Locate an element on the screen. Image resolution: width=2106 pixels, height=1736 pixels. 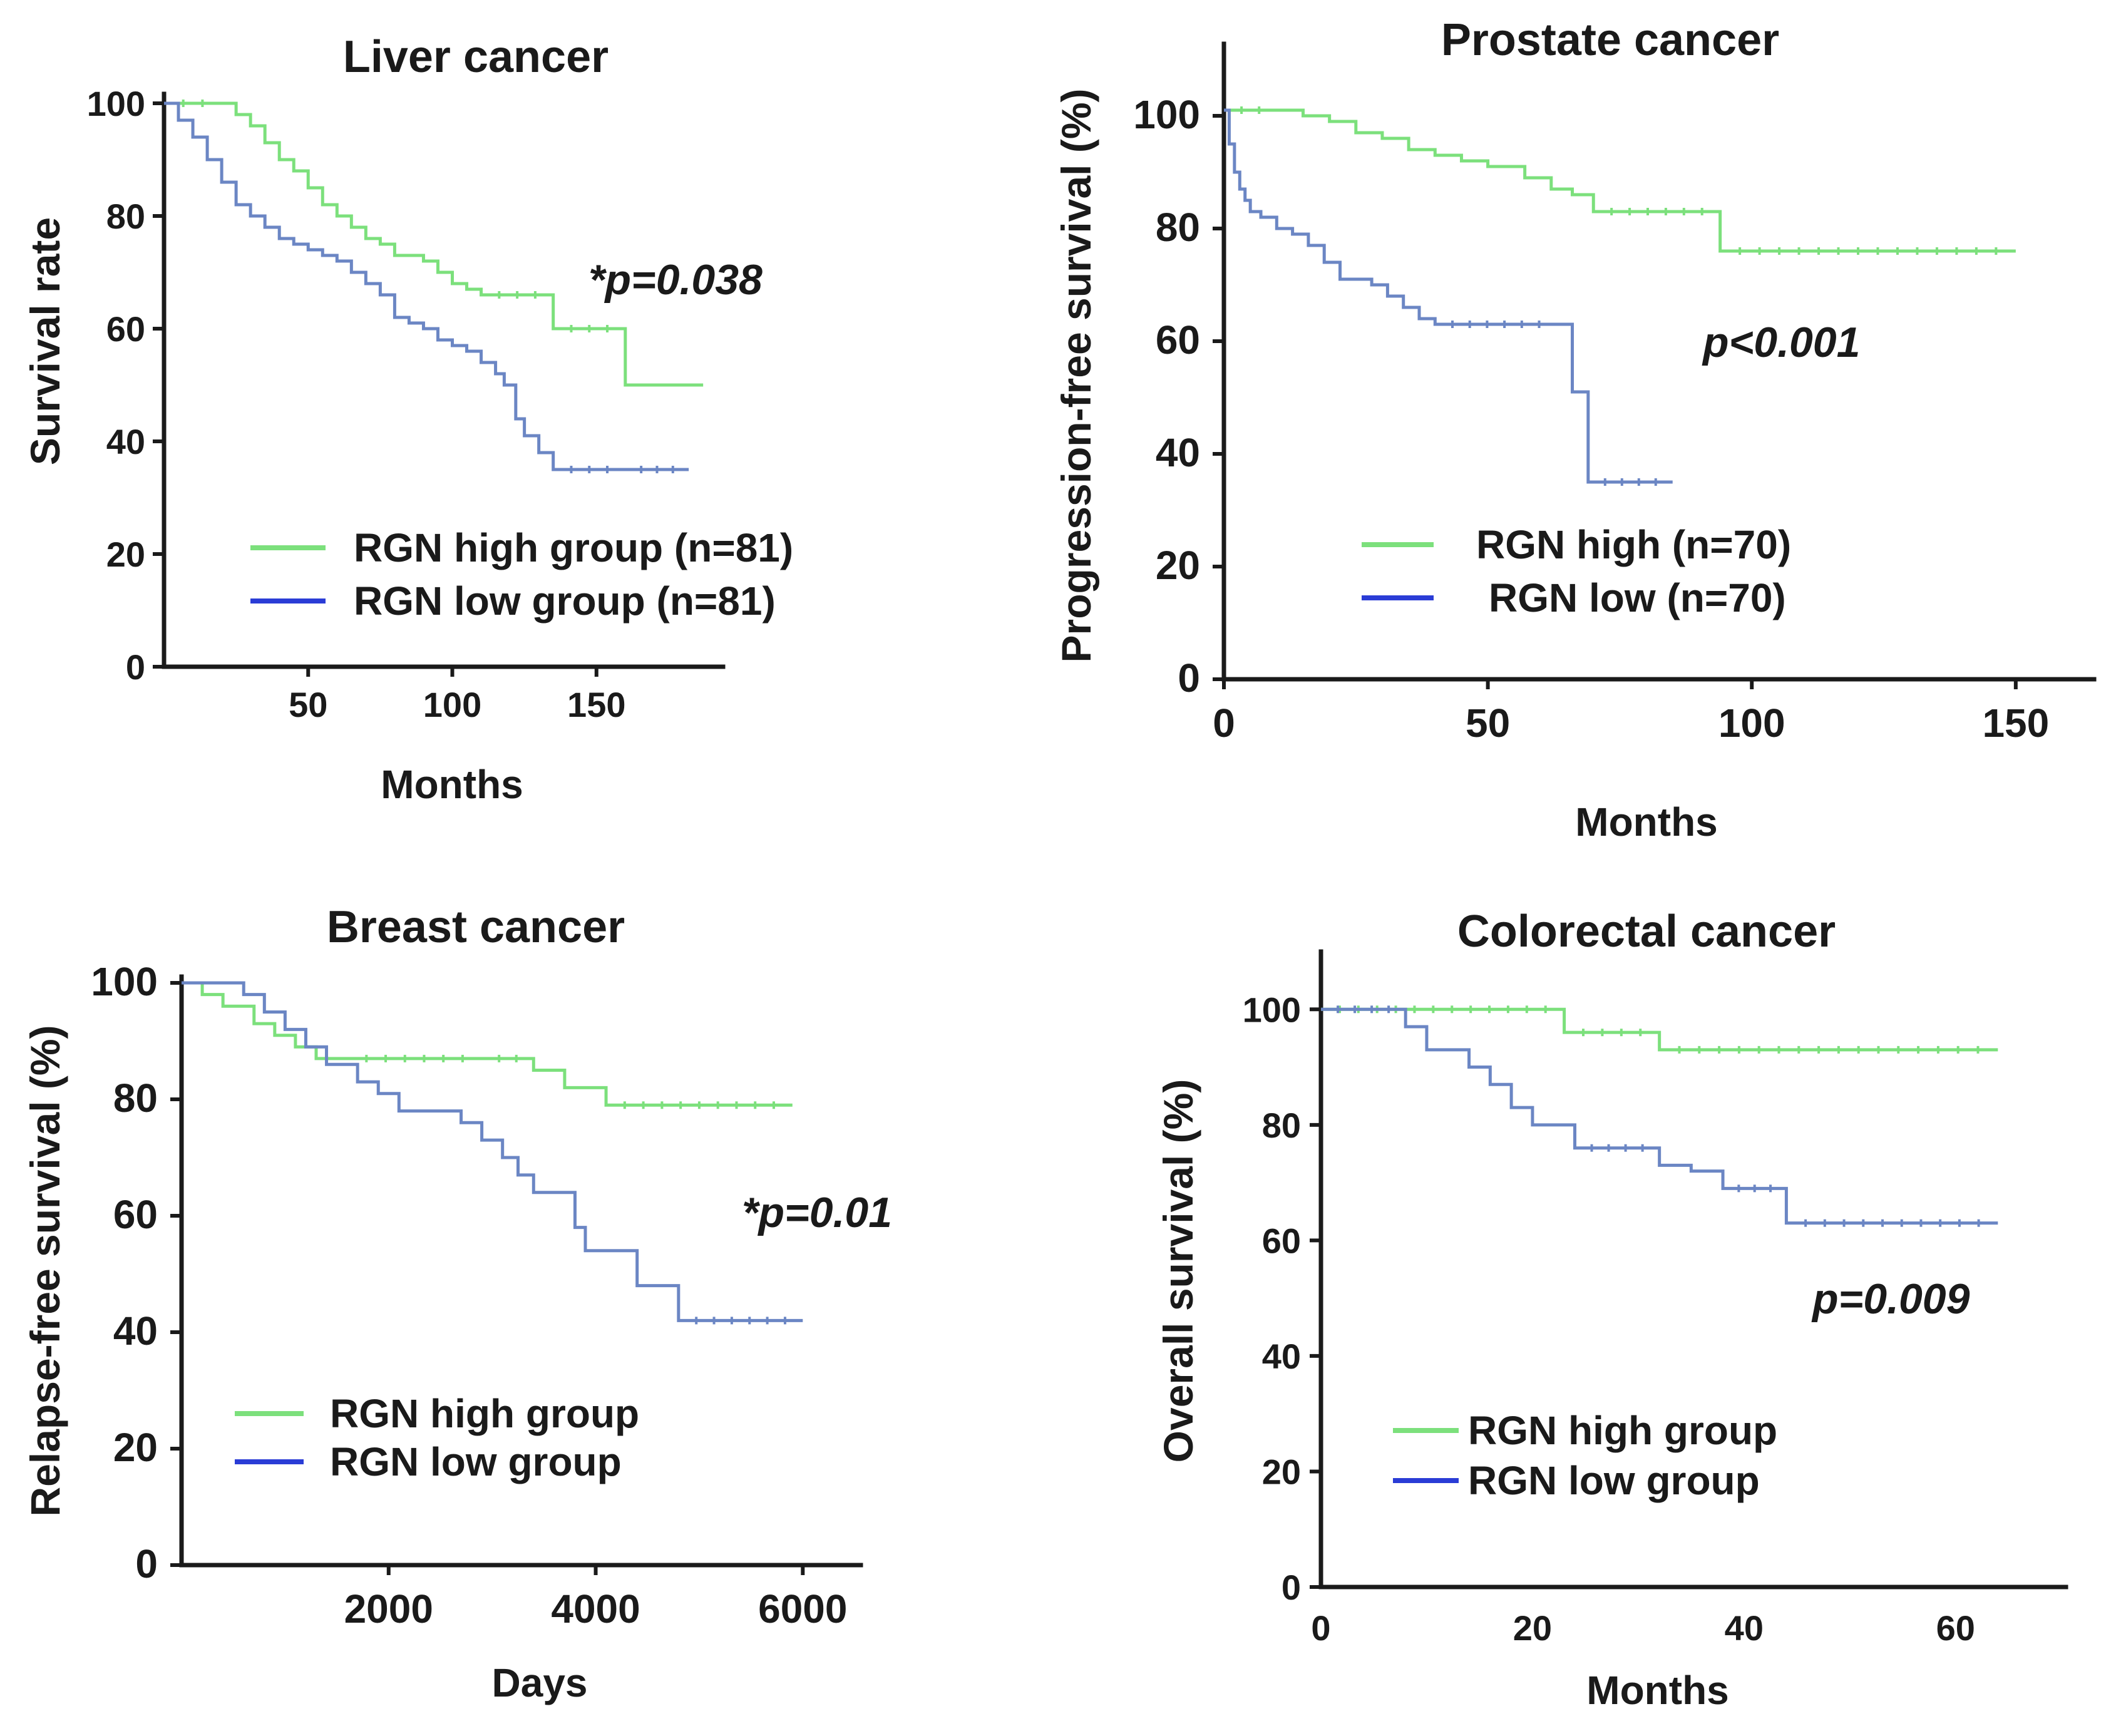
y-axis-label: Survival rate is located at coordinates (45, 341).